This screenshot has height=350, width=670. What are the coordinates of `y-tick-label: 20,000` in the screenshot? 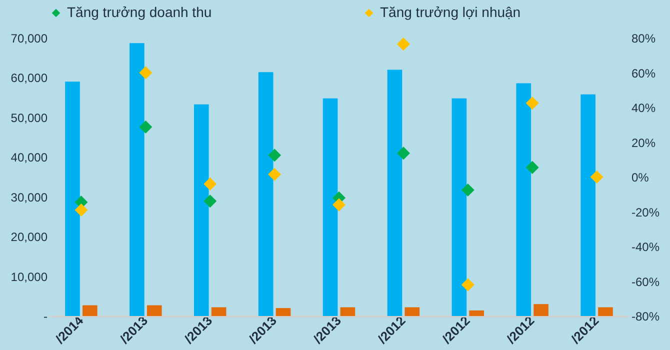 It's located at (29, 237).